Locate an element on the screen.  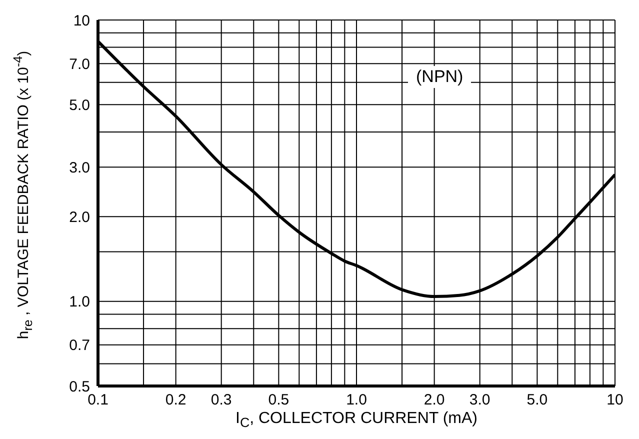
x-tick-label: 3.0 is located at coordinates (479, 400).